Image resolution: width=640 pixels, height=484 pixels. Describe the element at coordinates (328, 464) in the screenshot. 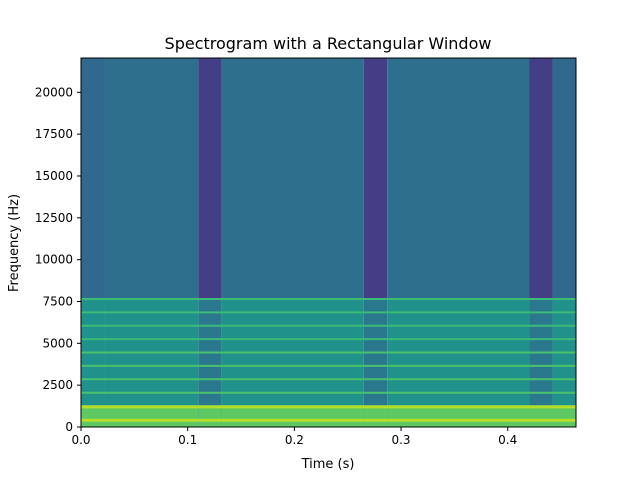

I see `x-axis-label: Time (s)` at that location.